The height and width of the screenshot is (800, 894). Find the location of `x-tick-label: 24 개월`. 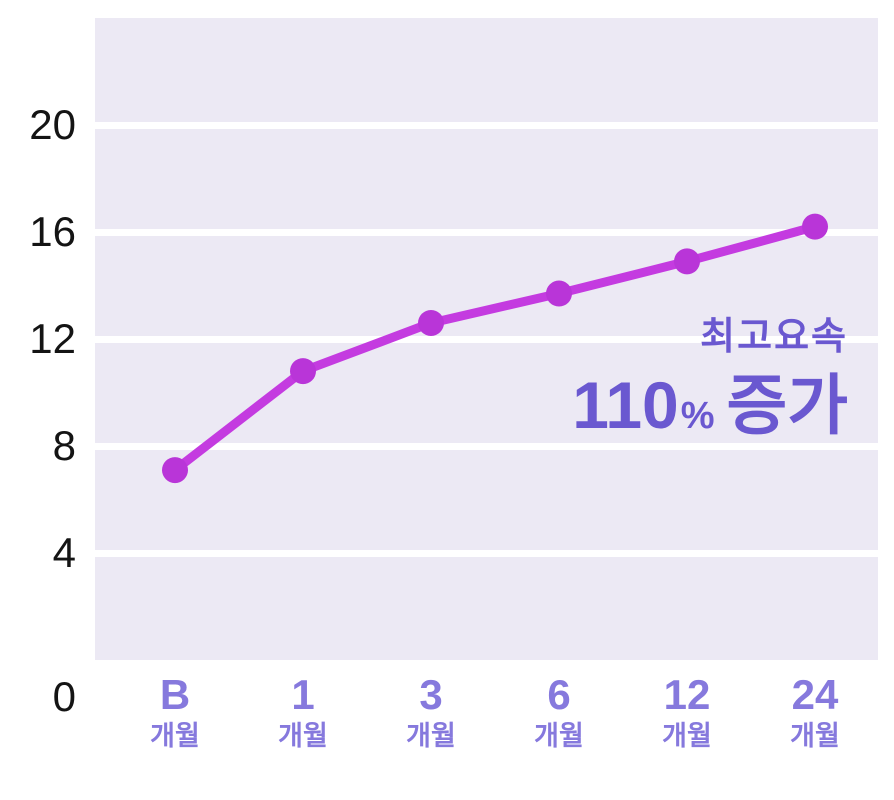

x-tick-label: 24 개월 is located at coordinates (815, 712).